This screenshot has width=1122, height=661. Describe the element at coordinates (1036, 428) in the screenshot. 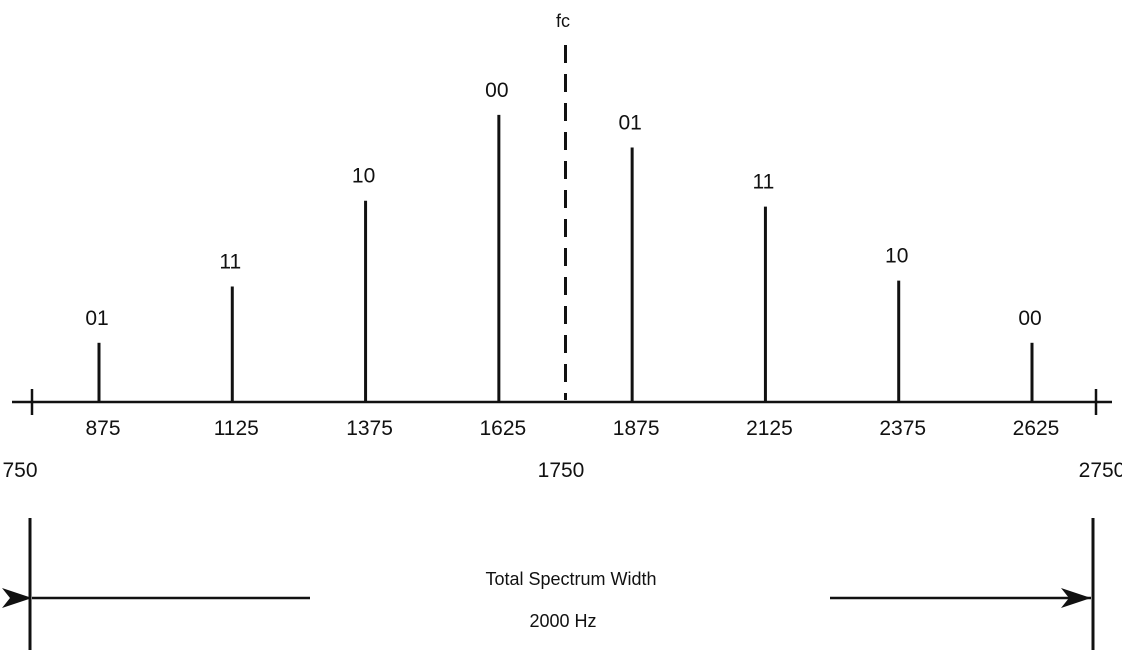

I see `tone-frequency-label: 2625` at that location.